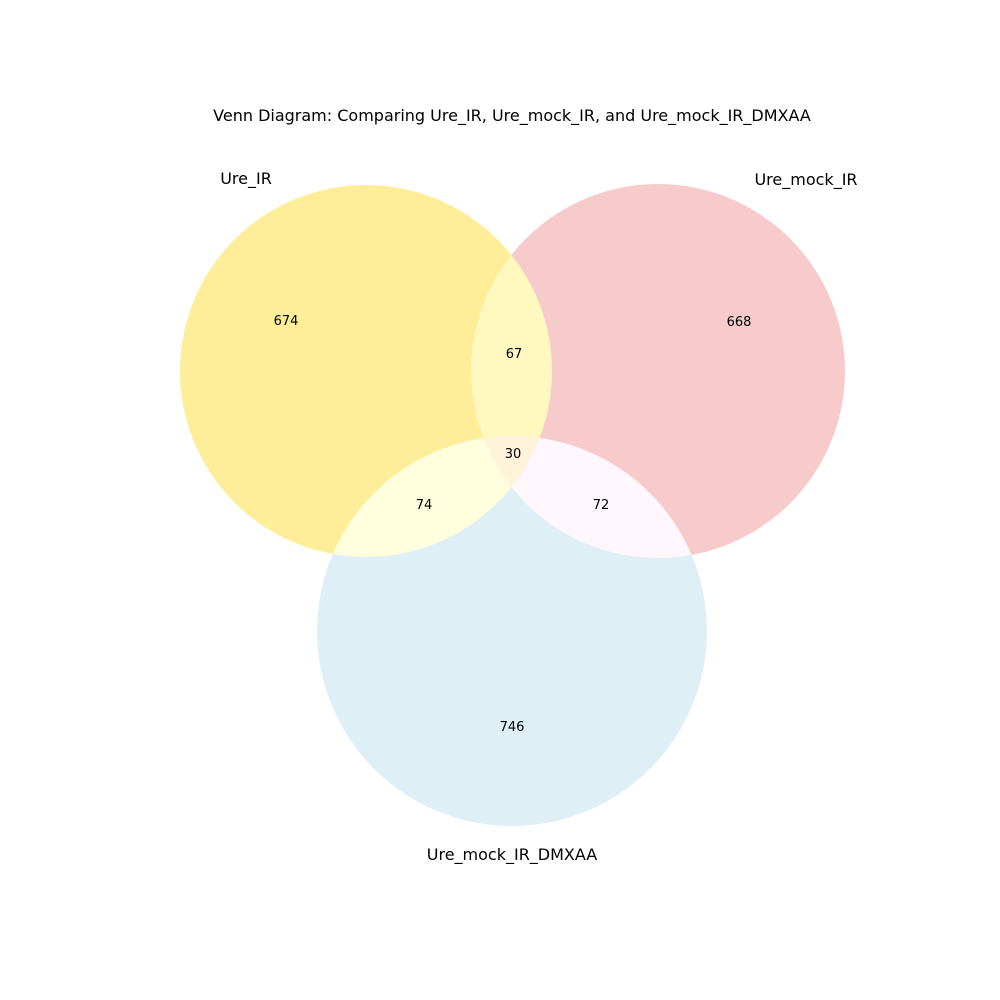  What do you see at coordinates (512, 855) in the screenshot?
I see `set-label-ure-mock-ir-dmxaa: Ure_mock_IR_DMXAA` at bounding box center [512, 855].